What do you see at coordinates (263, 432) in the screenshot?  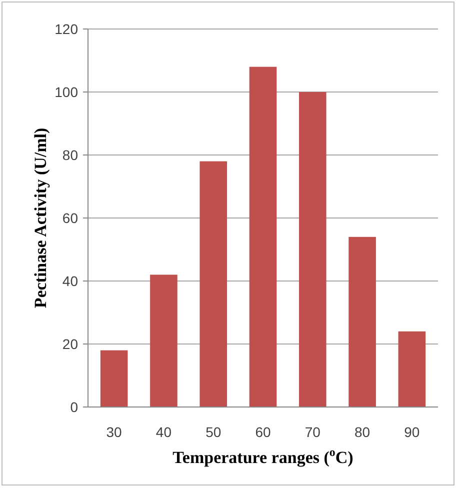 I see `x-tick-label: 60` at bounding box center [263, 432].